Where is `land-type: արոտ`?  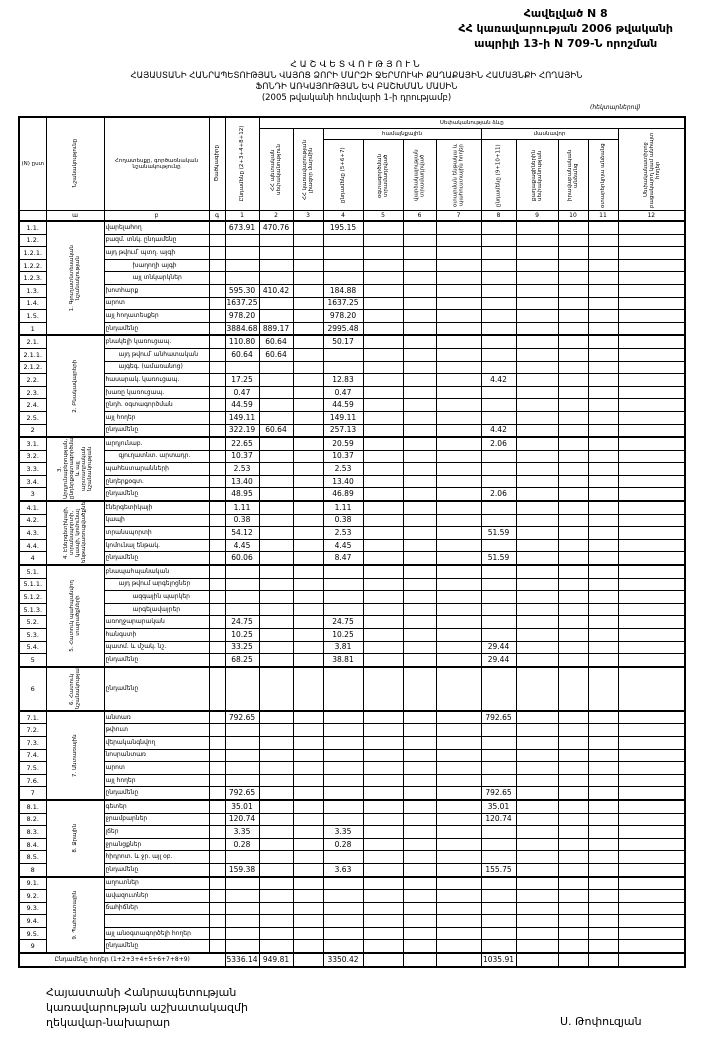 land-type: արոտ is located at coordinates (156, 768).